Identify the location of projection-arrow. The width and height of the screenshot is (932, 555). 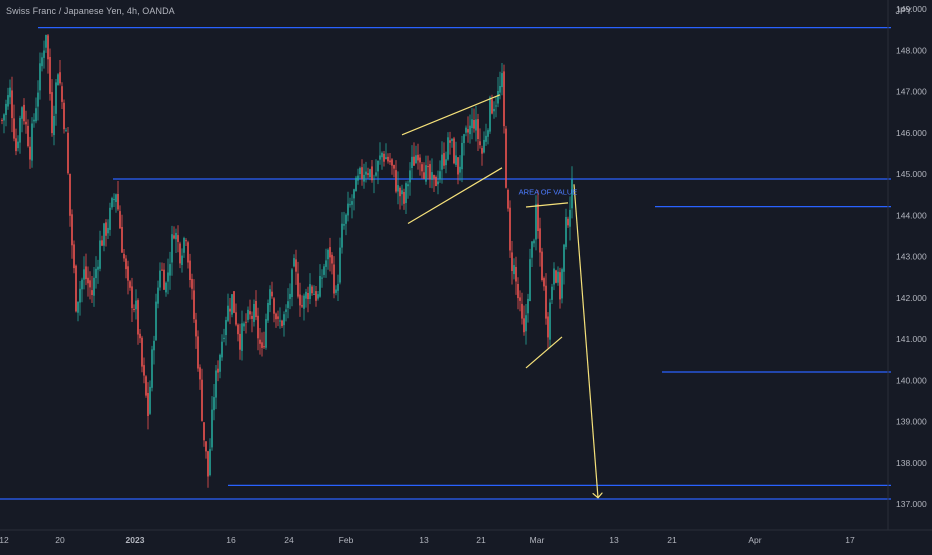
(585, 341).